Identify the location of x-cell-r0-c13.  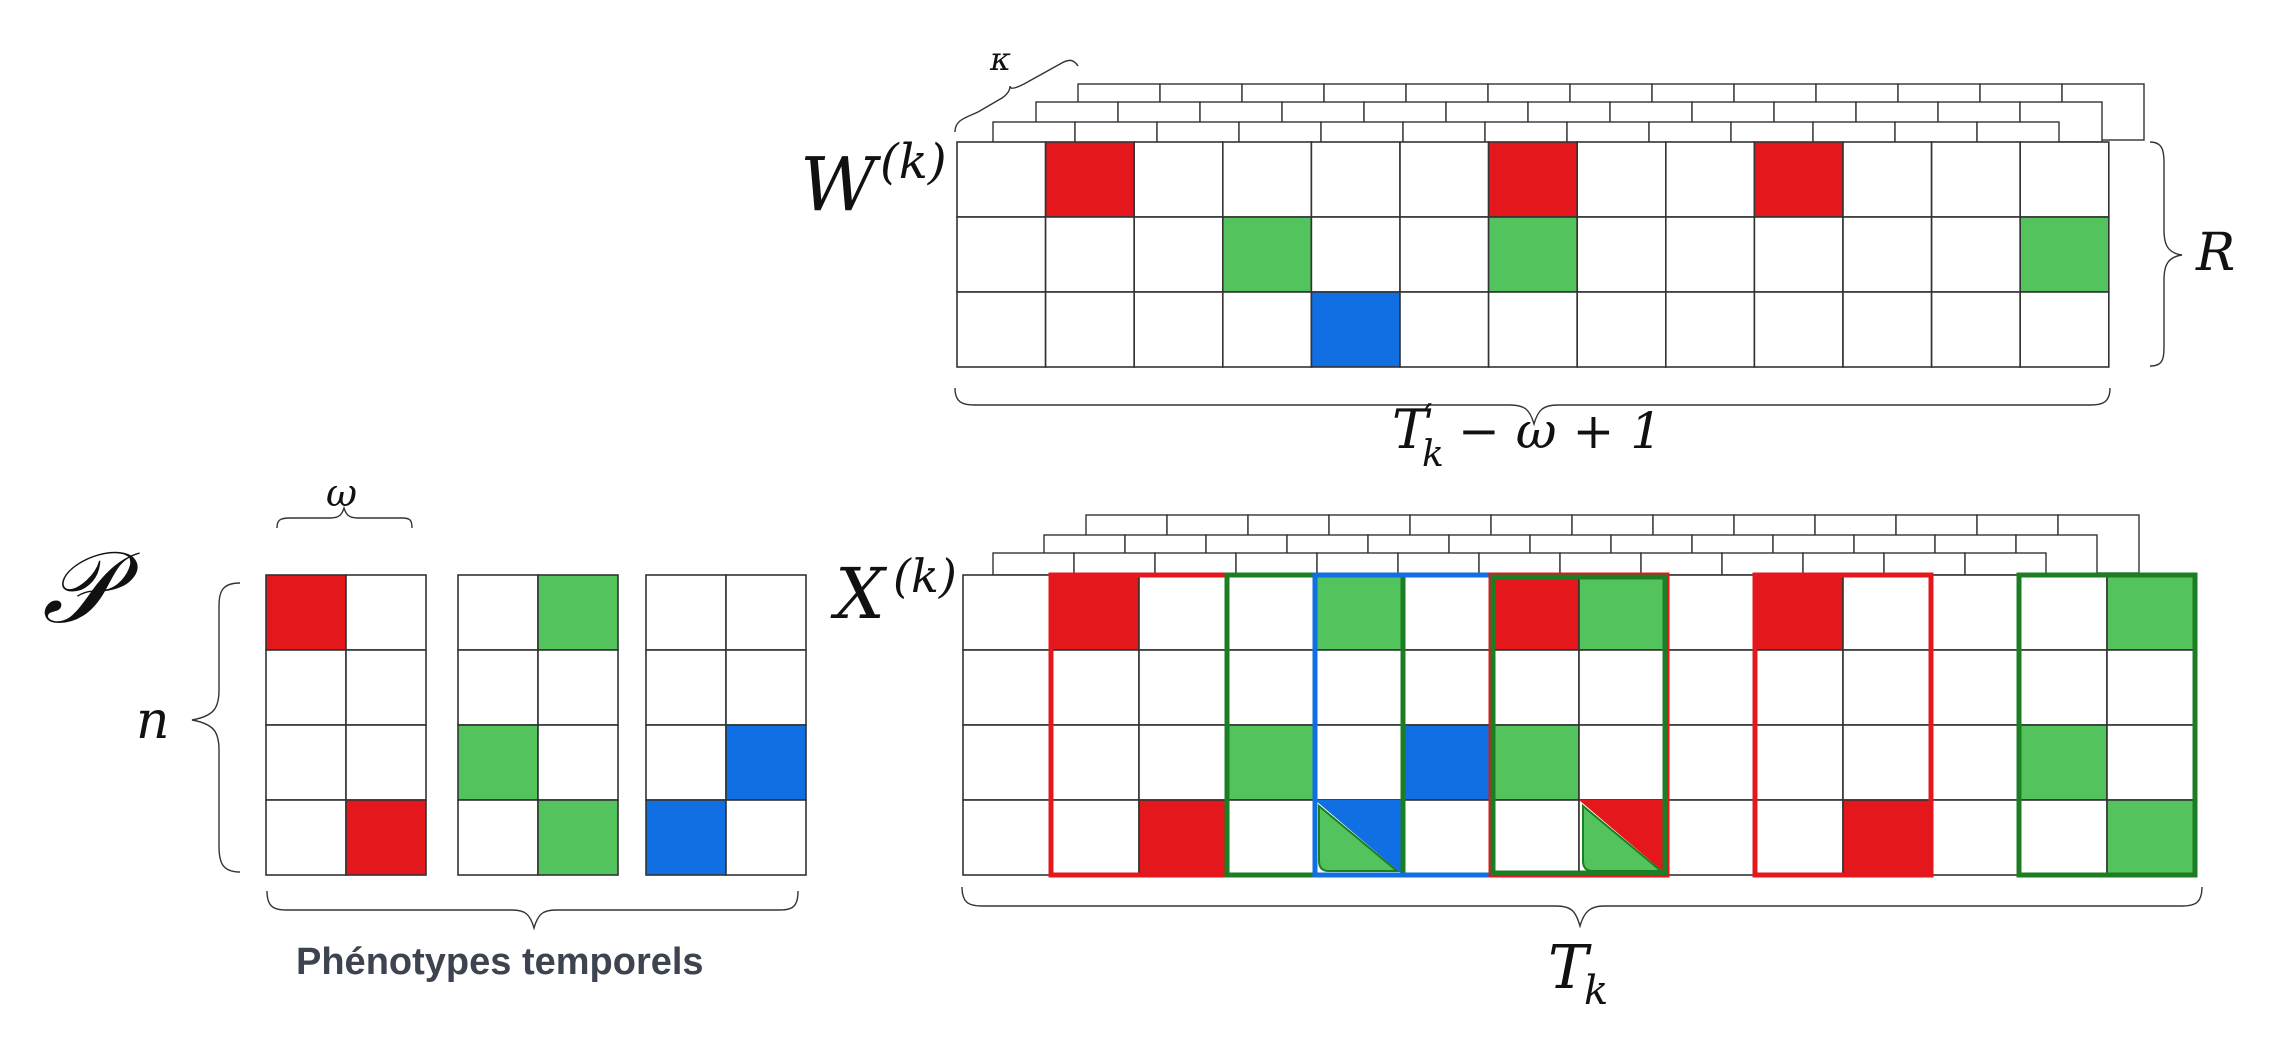
(2151, 612).